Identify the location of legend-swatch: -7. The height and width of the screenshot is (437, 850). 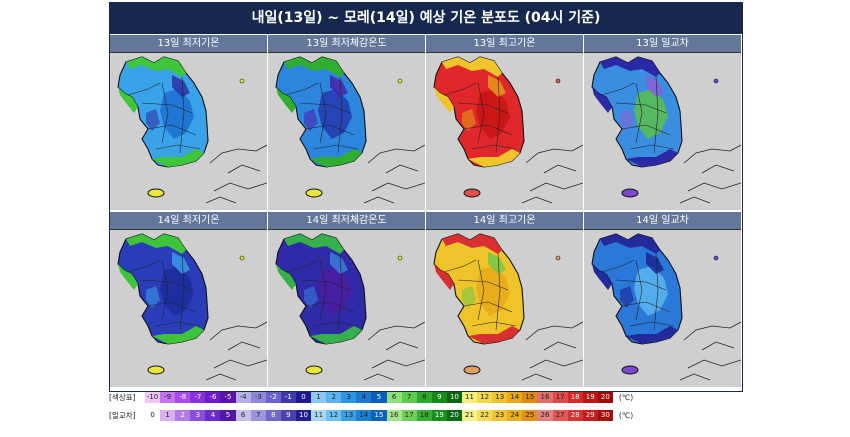
(198, 397).